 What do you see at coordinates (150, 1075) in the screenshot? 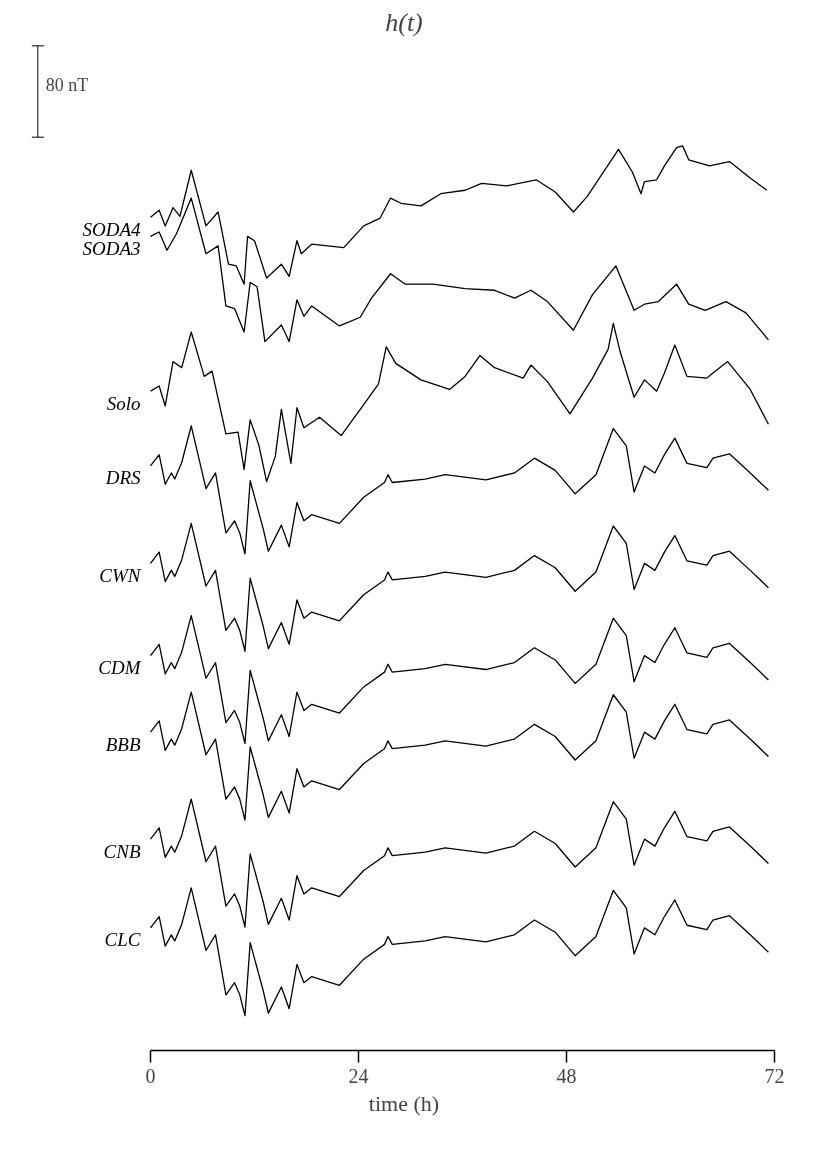
I see `x-tick-label: 0` at bounding box center [150, 1075].